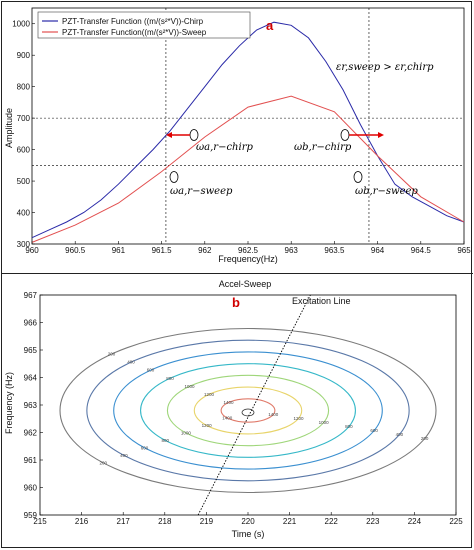 The width and height of the screenshot is (474, 550). Describe the element at coordinates (248, 259) in the screenshot. I see `panel-a-xlabel: Frequency(Hz)` at that location.